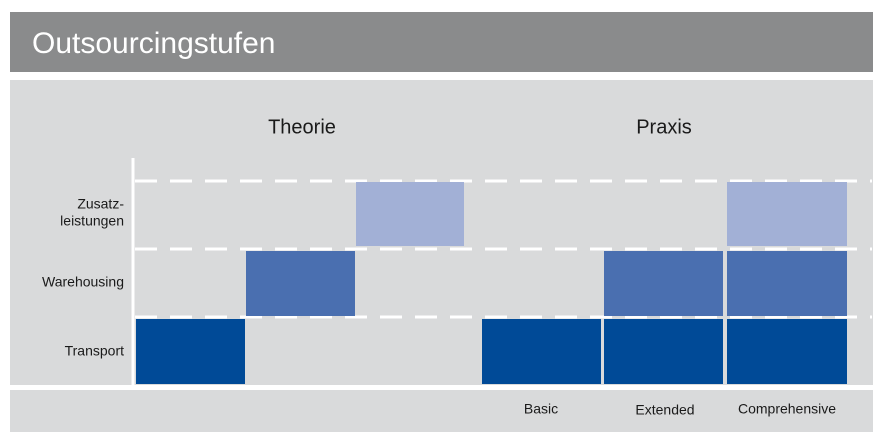 Image resolution: width=883 pixels, height=437 pixels. What do you see at coordinates (95, 351) in the screenshot?
I see `row-label: Transport` at bounding box center [95, 351].